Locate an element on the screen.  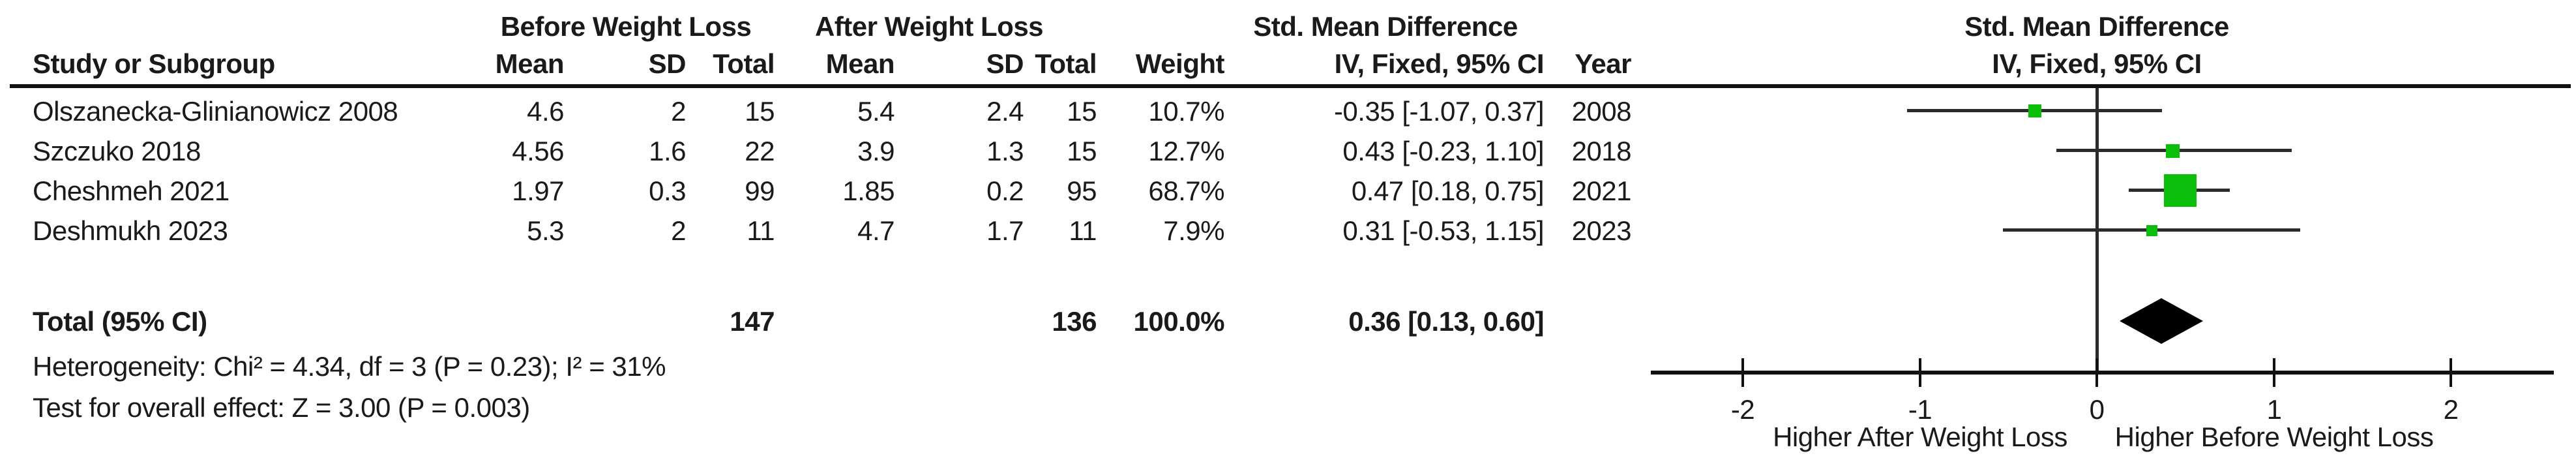
col-header-mean-after: Mean is located at coordinates (860, 63).